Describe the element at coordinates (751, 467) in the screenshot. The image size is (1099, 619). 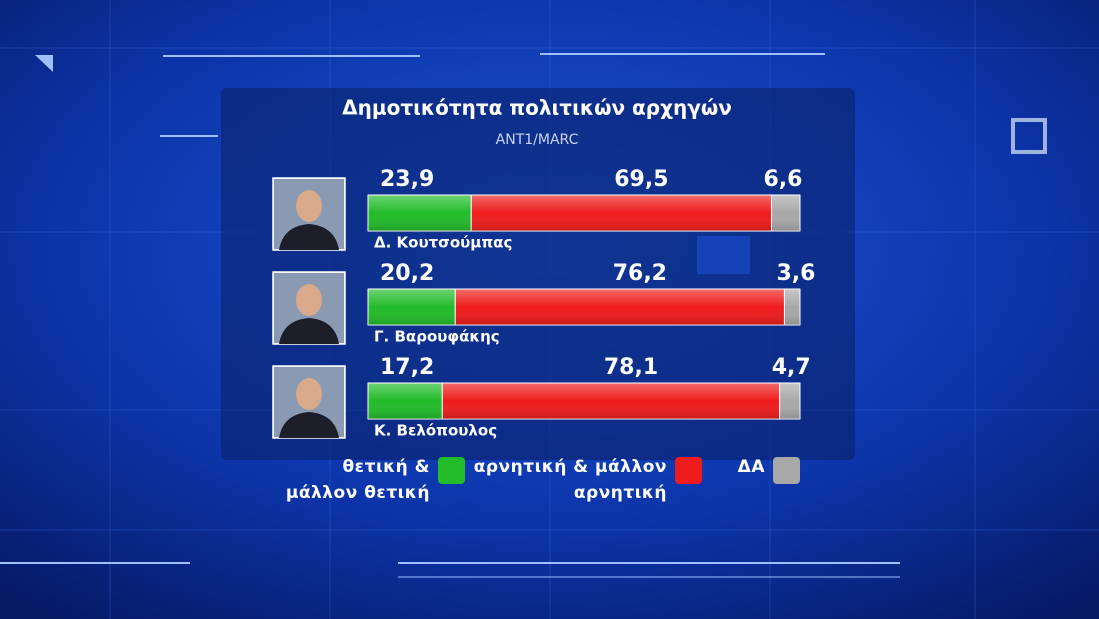
I see `legend-label: ΔΑ` at that location.